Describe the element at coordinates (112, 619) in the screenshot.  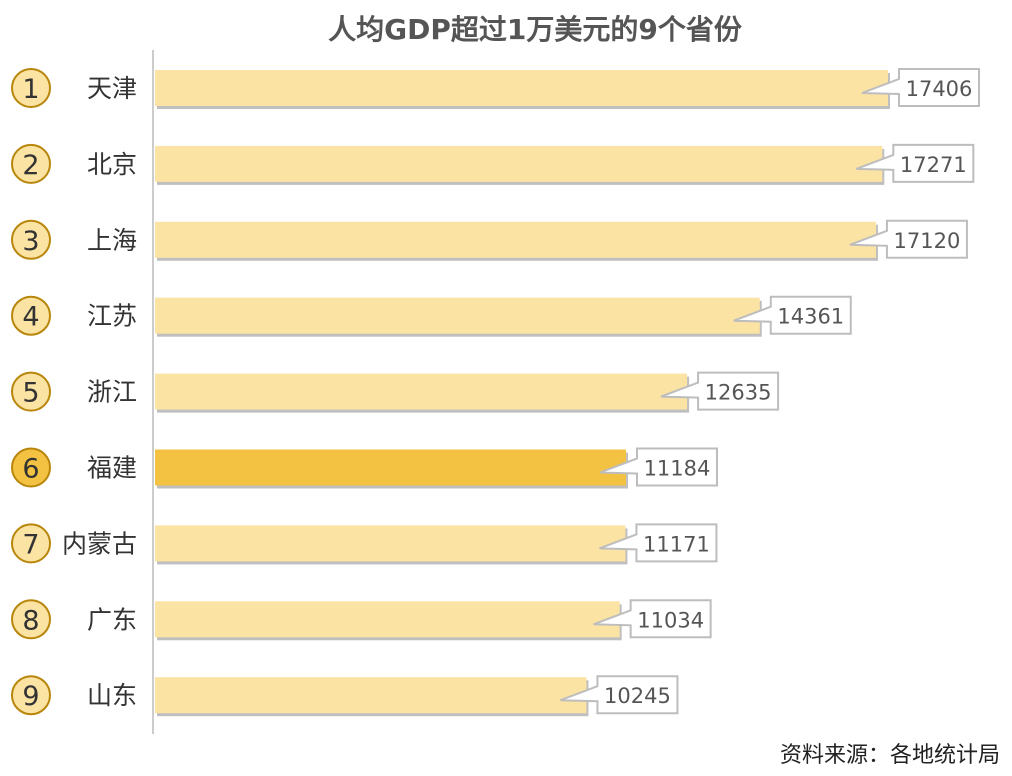
I see `category-label: 广东` at that location.